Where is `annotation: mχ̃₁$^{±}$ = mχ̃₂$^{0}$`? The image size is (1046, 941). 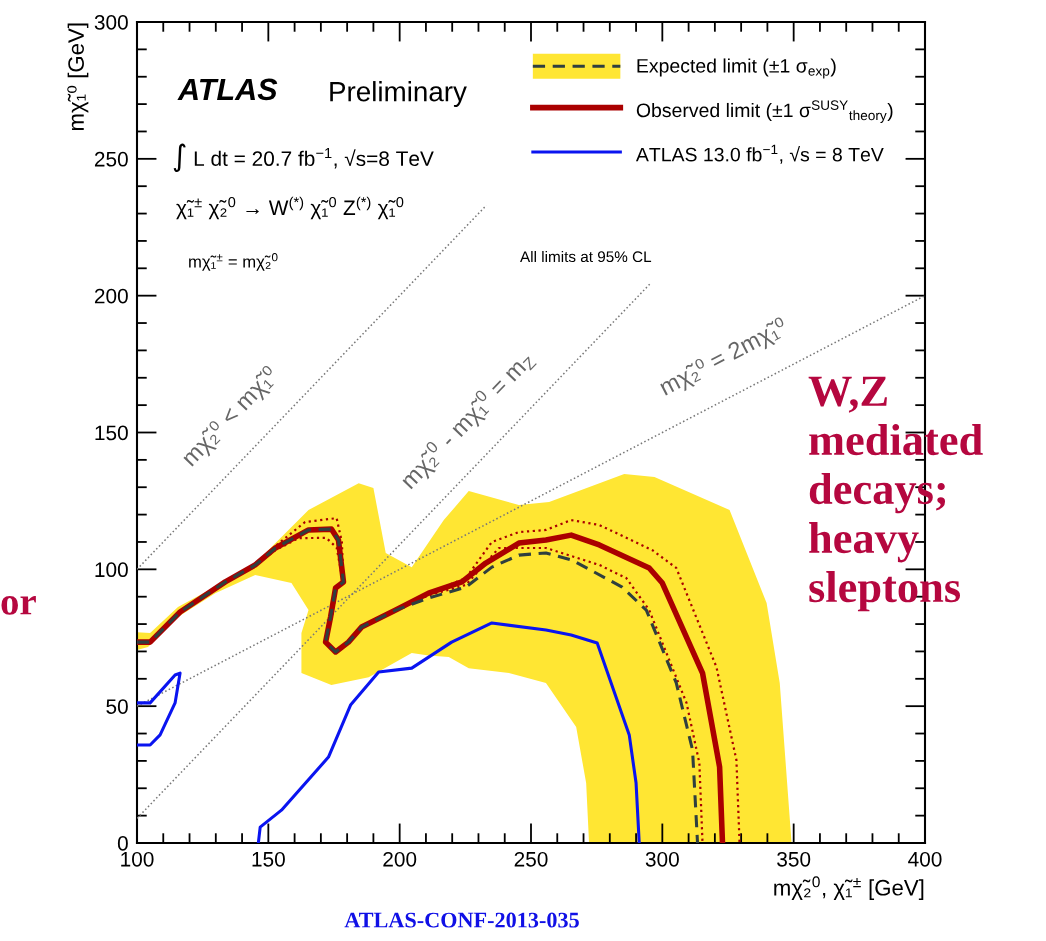 annotation: mχ̃₁$^{±}$ = mχ̃₂$^{0}$ is located at coordinates (233, 262).